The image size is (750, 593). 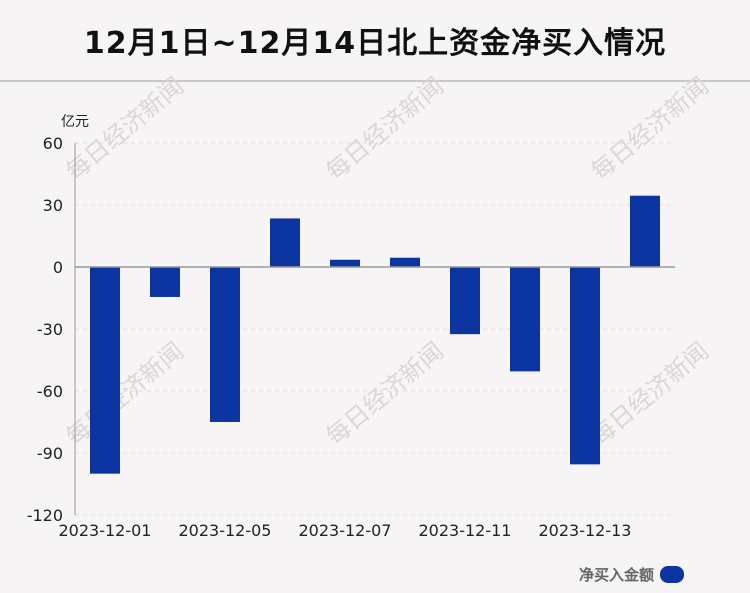 I want to click on legend-label: 净买入金额, so click(x=616, y=575).